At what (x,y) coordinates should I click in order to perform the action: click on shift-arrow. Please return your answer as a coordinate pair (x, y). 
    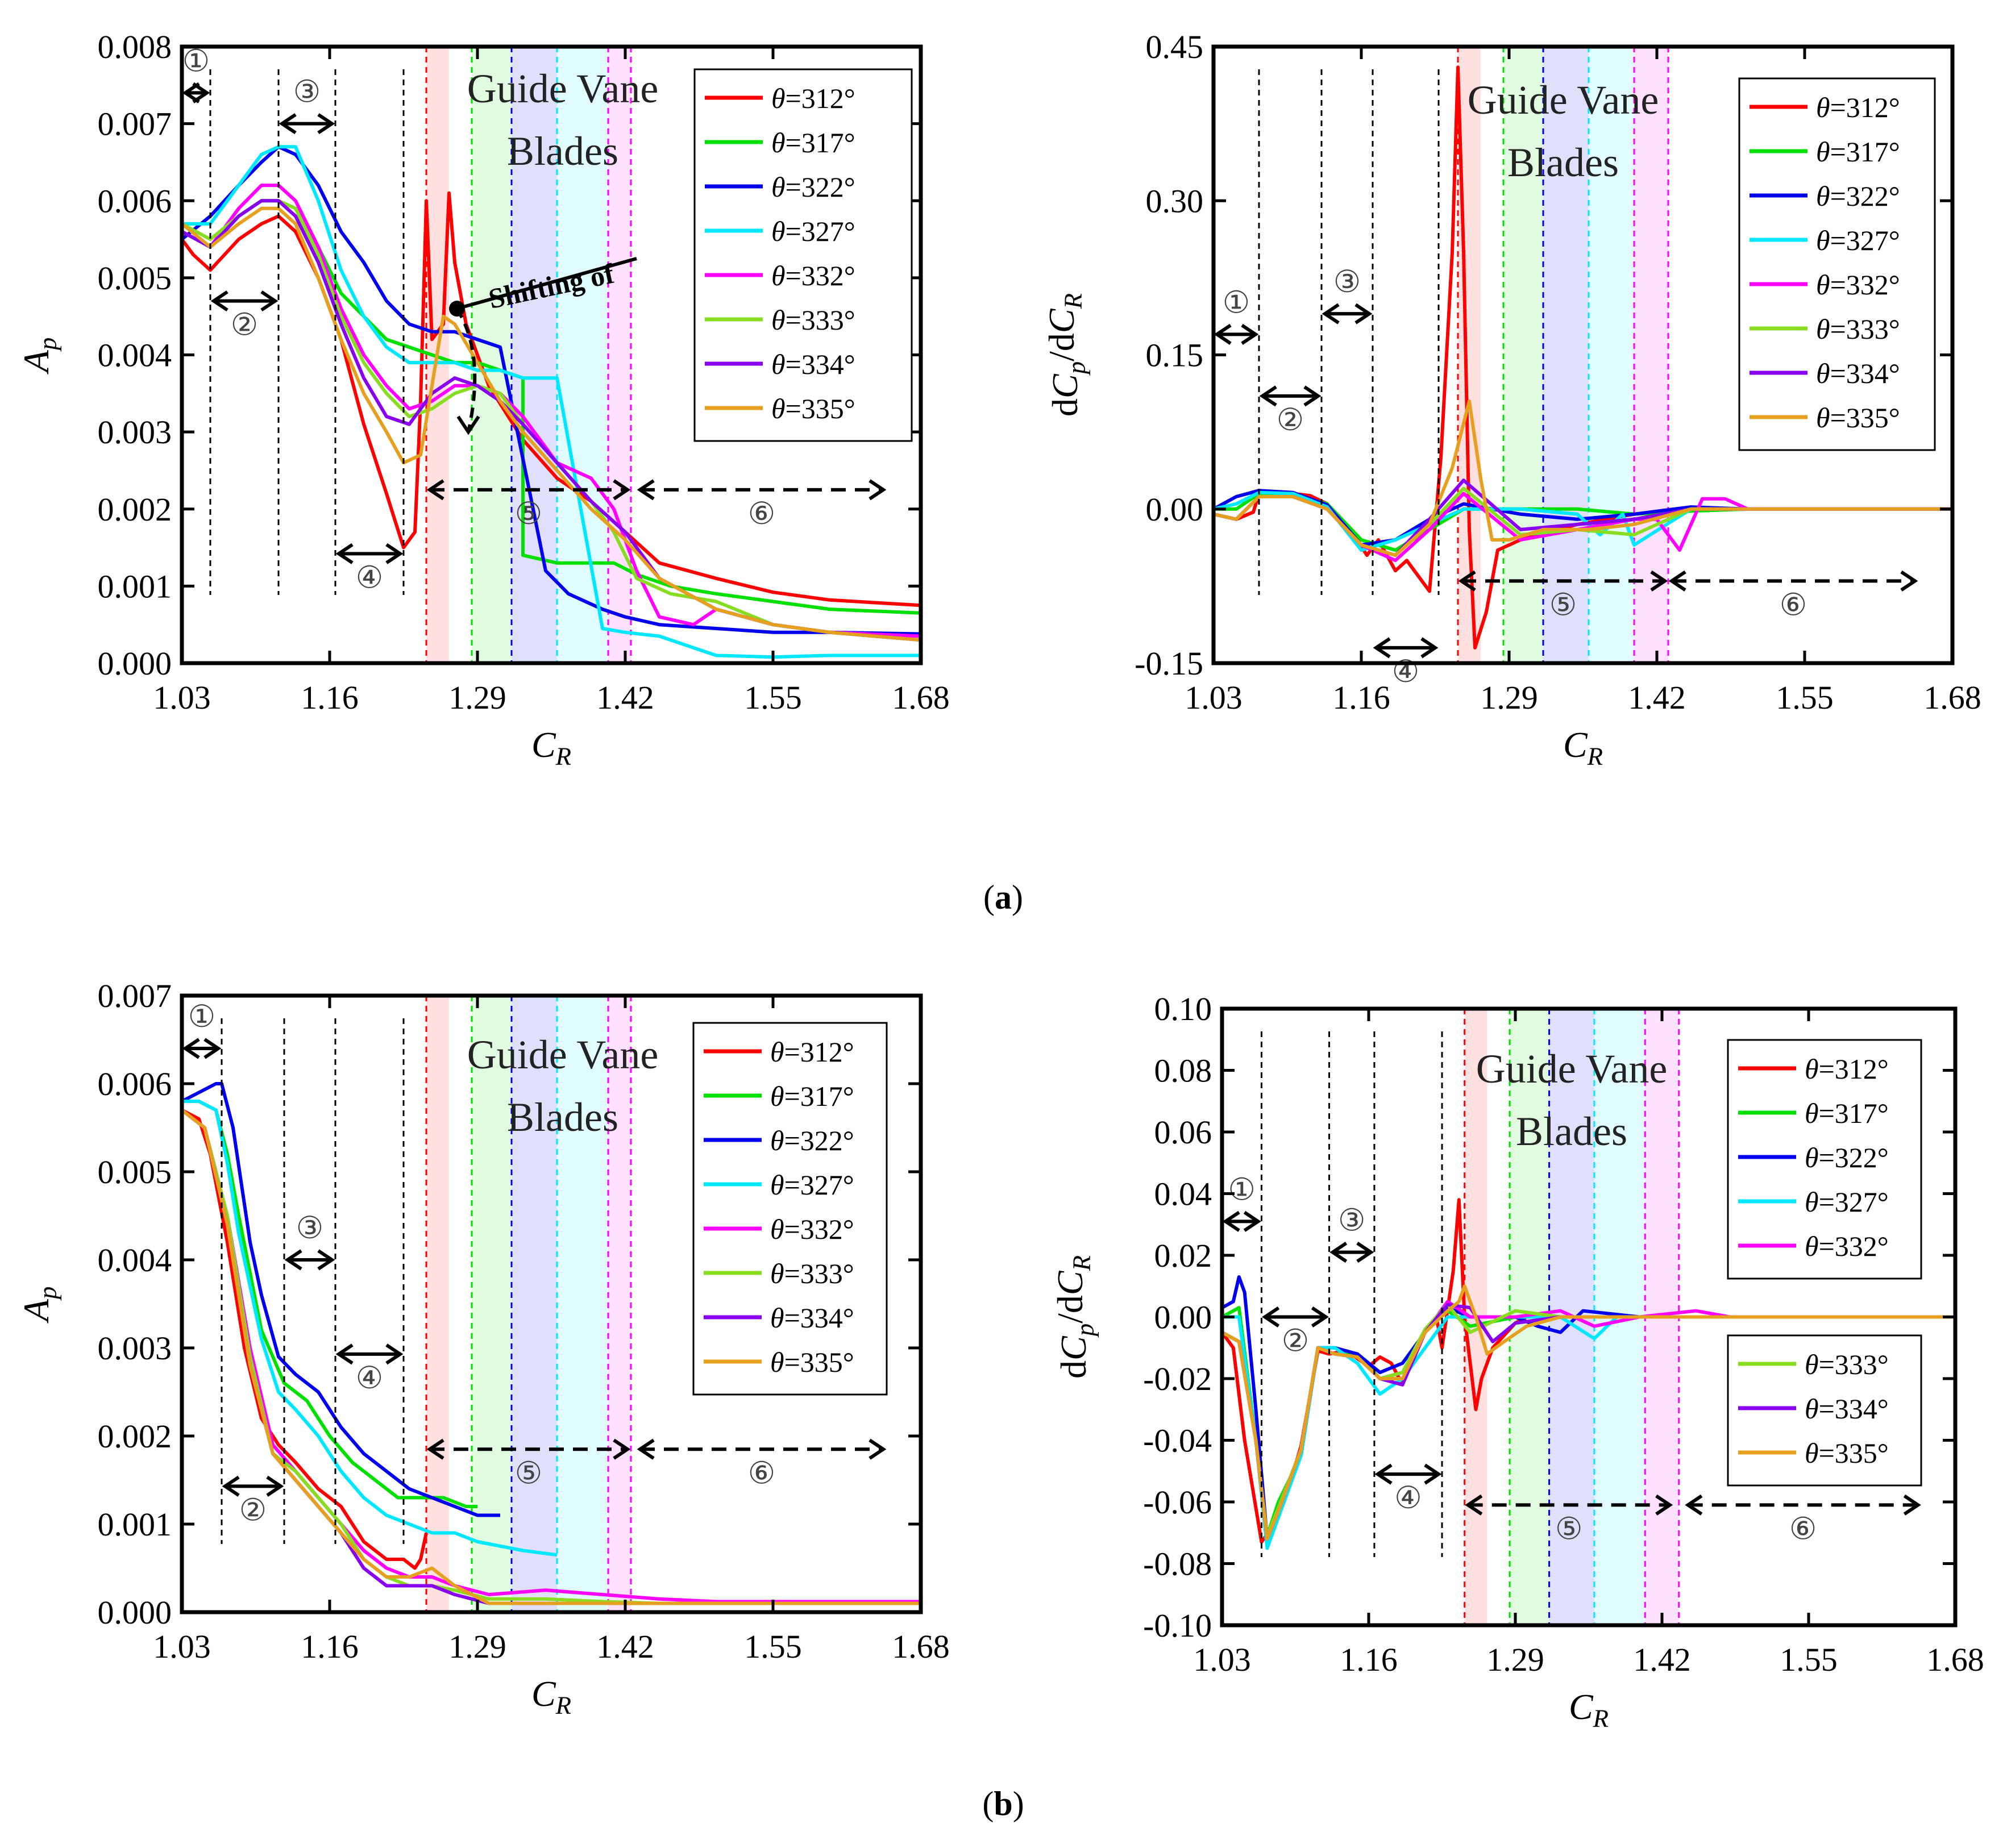
    Looking at the image, I should click on (466, 369).